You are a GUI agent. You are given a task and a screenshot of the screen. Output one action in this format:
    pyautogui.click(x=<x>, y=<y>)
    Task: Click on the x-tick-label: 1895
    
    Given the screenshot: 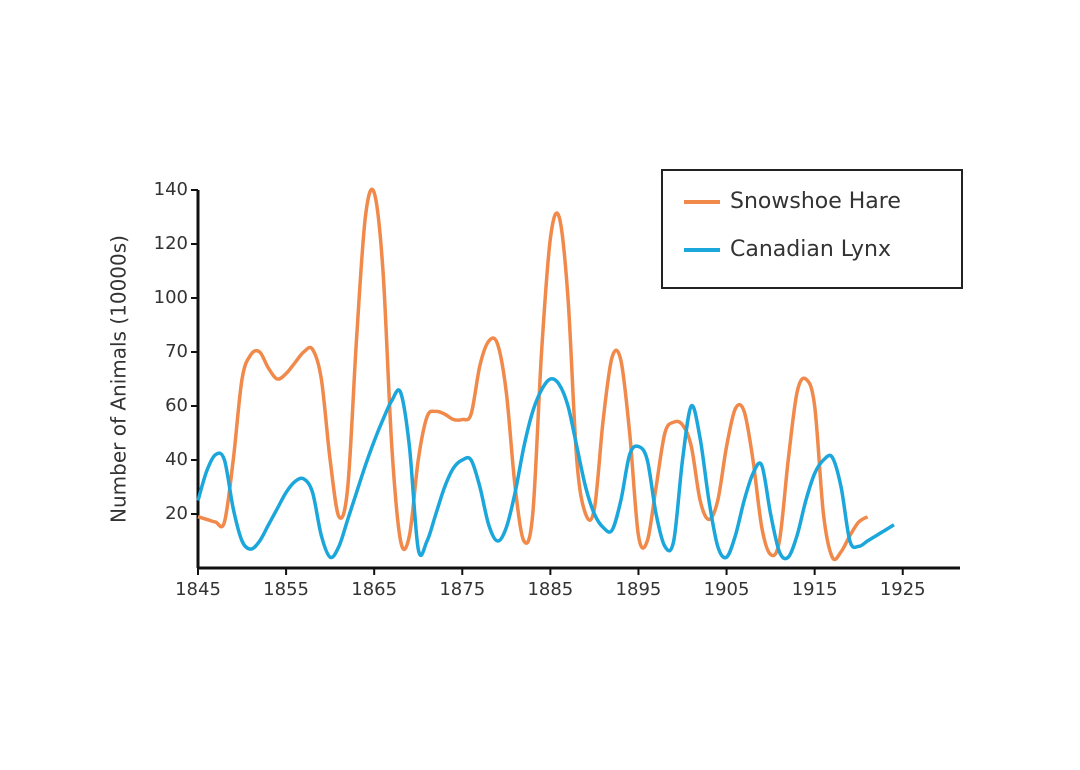 What is the action you would take?
    pyautogui.click(x=639, y=589)
    